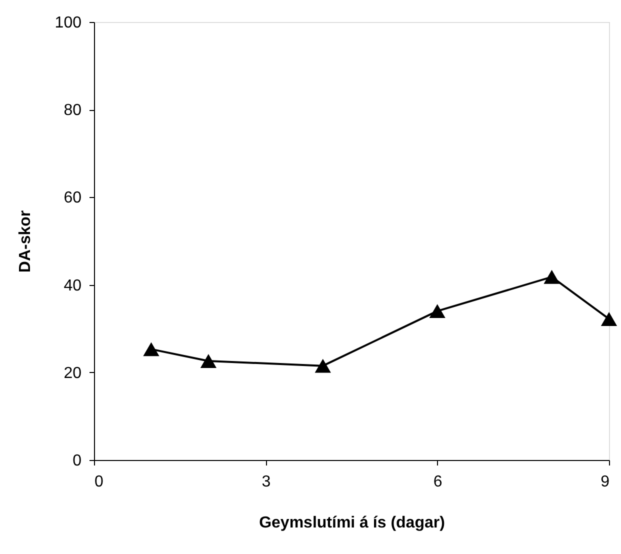 Image resolution: width=621 pixels, height=554 pixels. I want to click on y-tick-label: 0, so click(77, 461).